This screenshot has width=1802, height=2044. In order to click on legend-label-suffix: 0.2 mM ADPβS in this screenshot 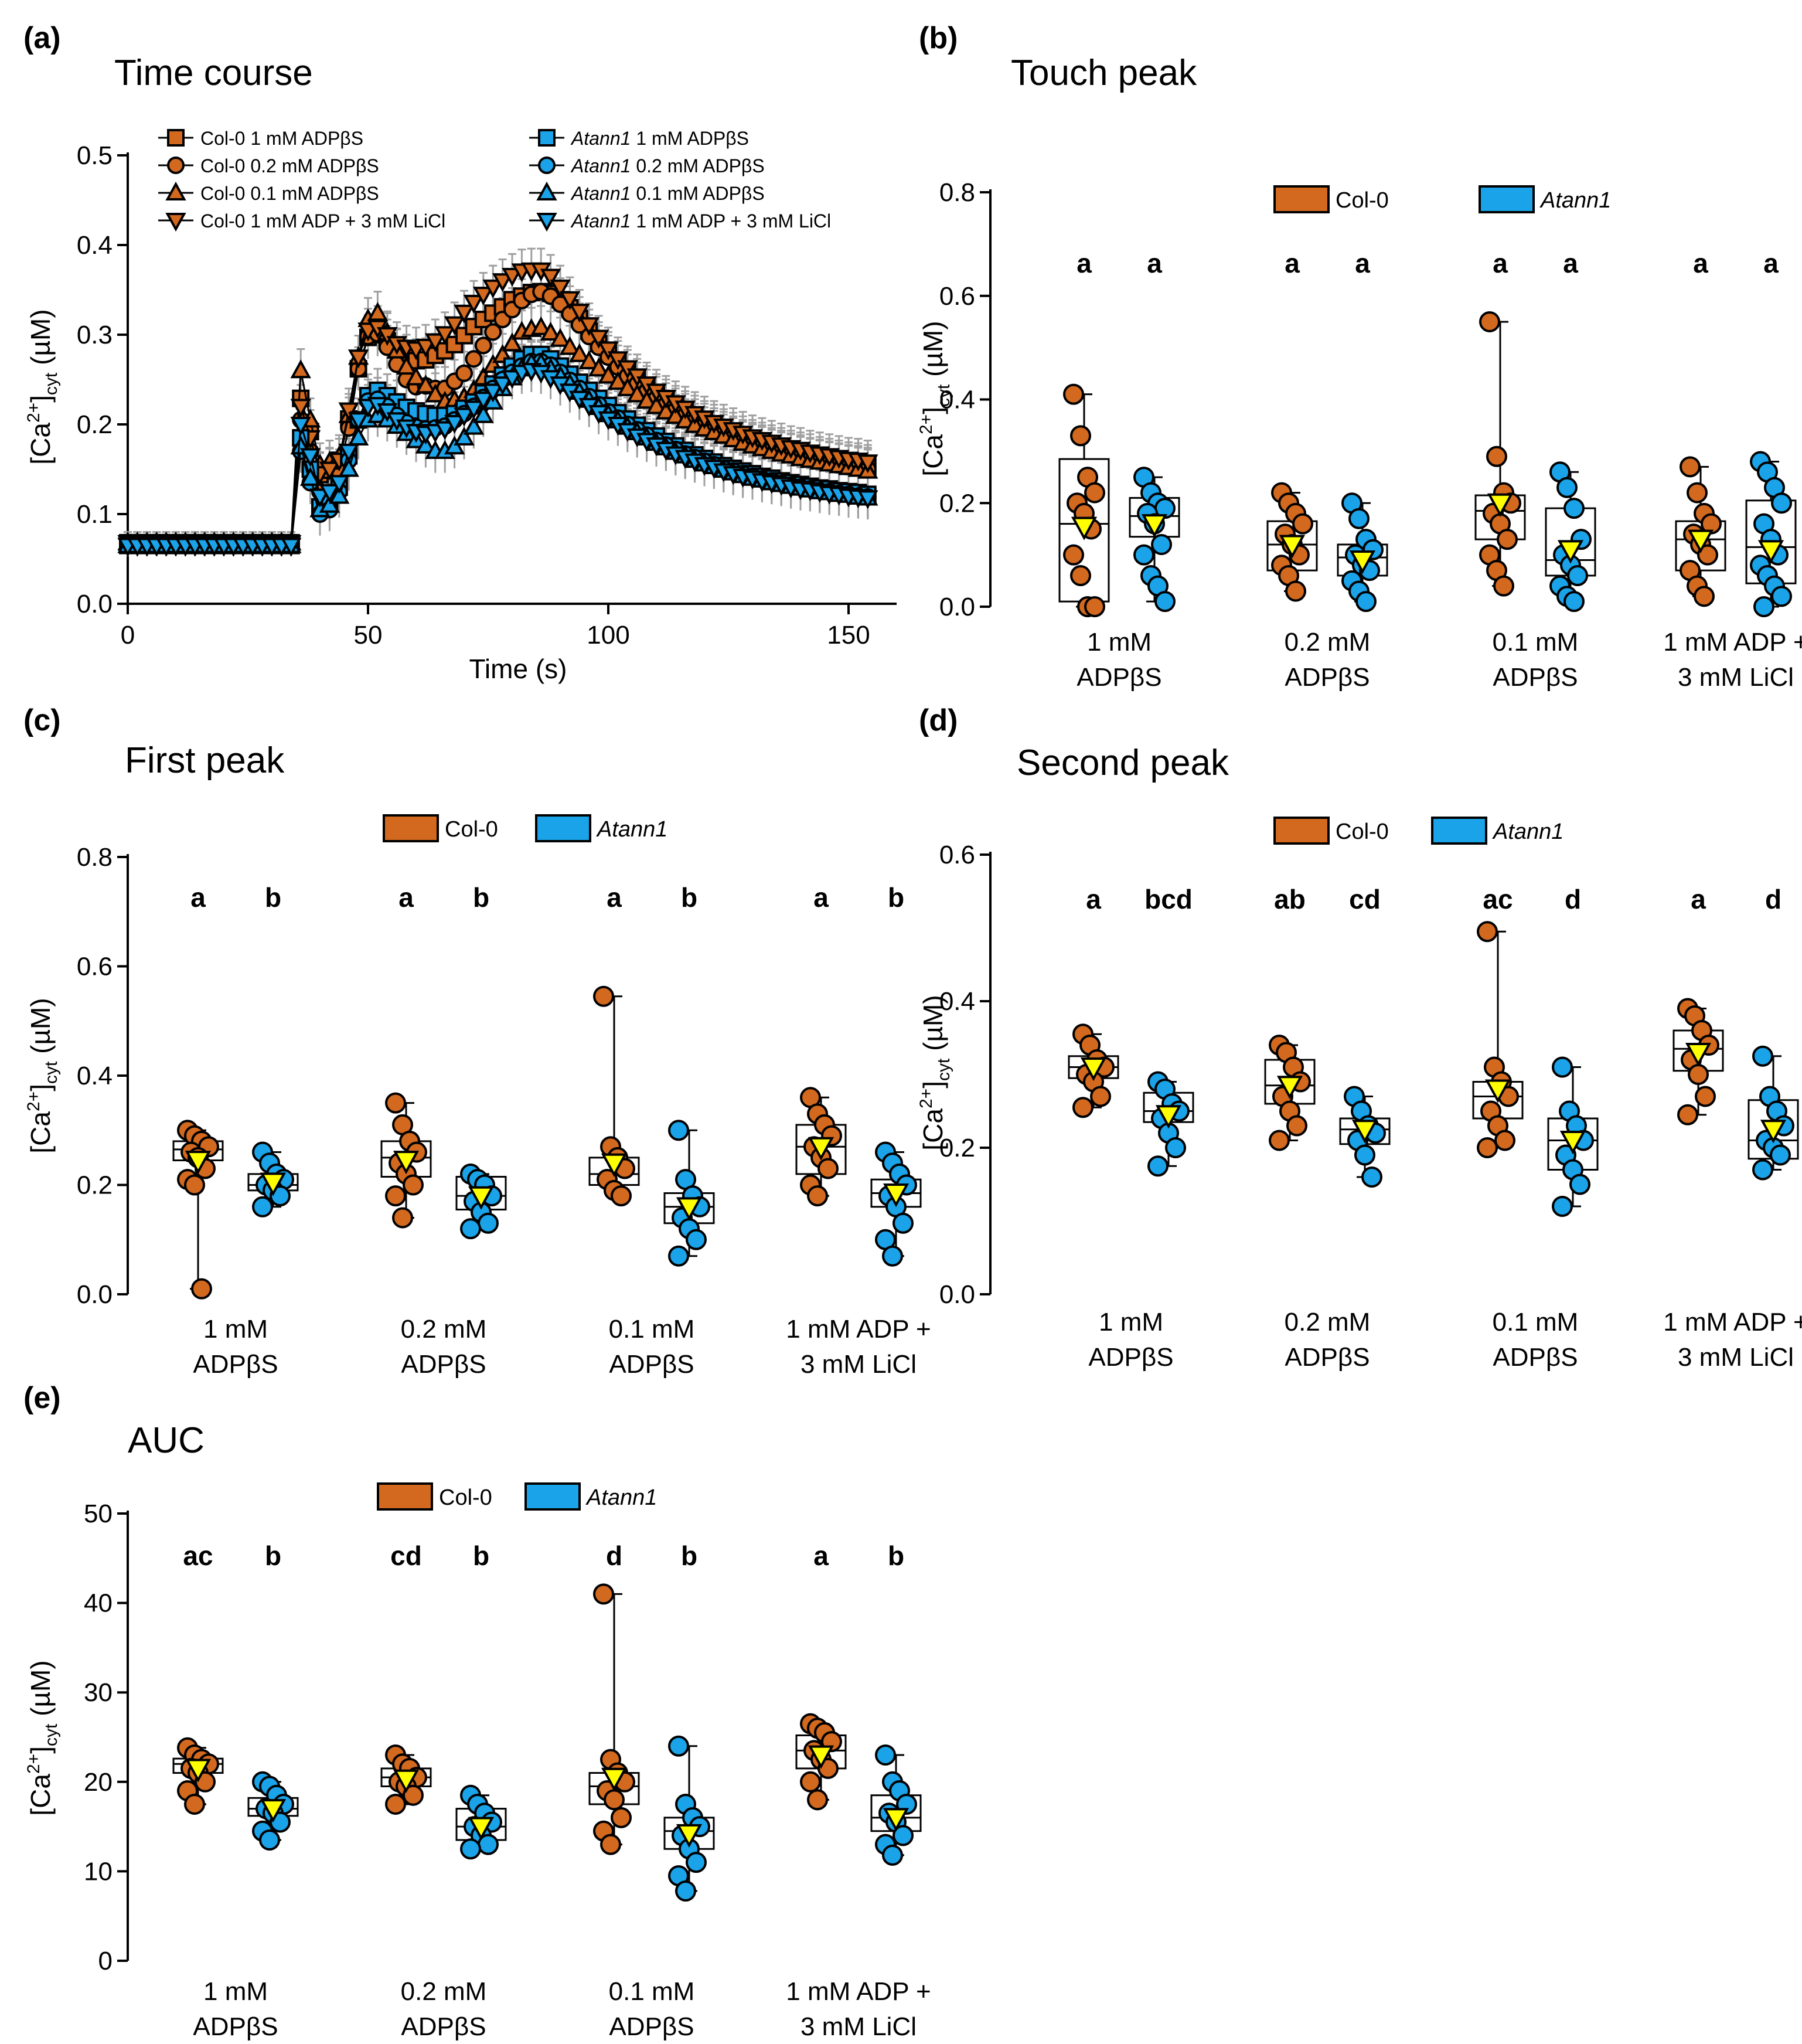, I will do `click(698, 165)`.